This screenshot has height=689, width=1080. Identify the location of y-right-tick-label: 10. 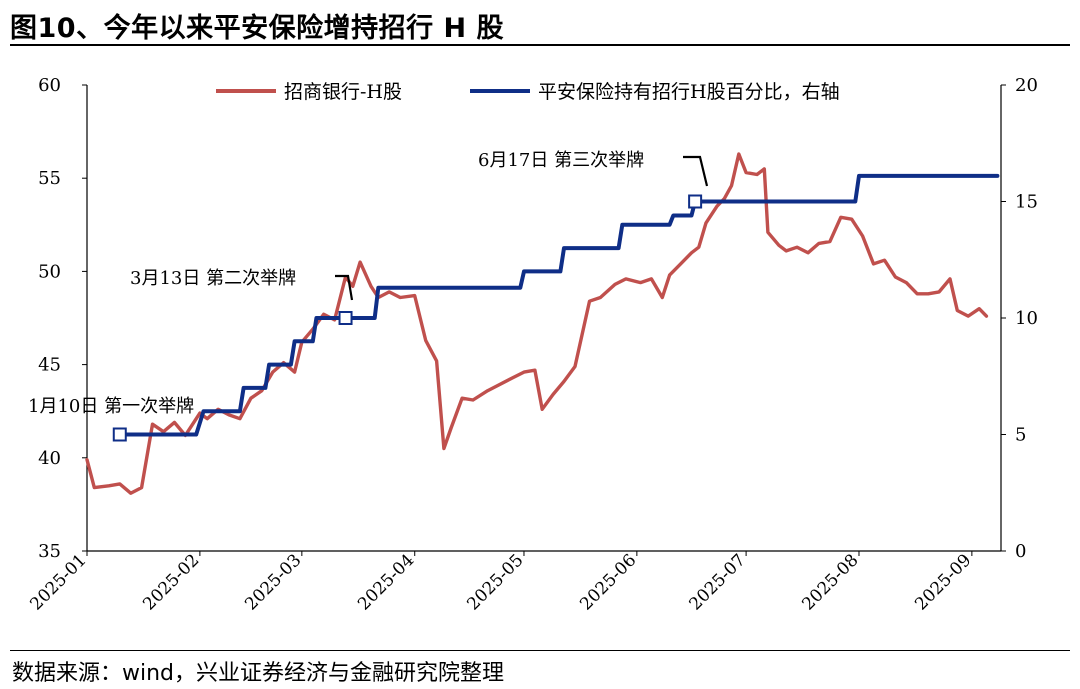
(1026, 318).